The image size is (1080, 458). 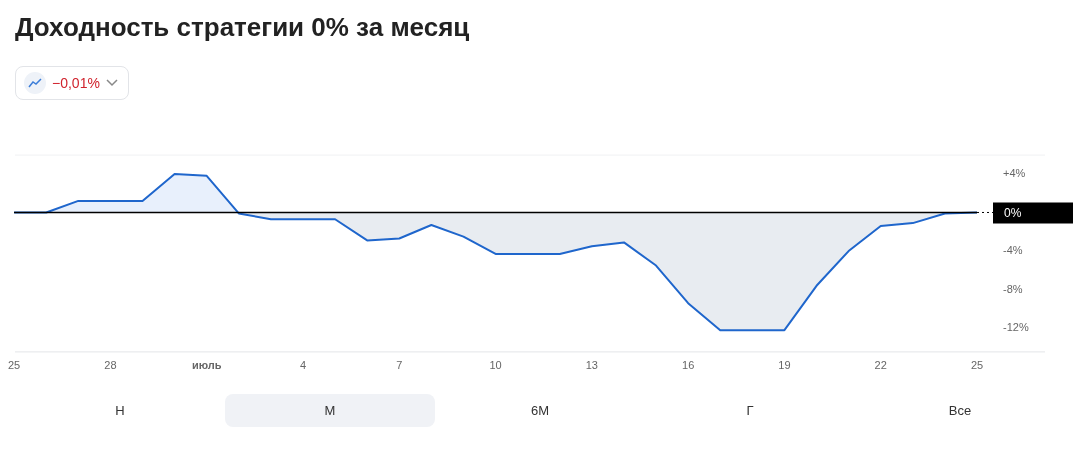 What do you see at coordinates (330, 410) in the screenshot?
I see `text: М` at bounding box center [330, 410].